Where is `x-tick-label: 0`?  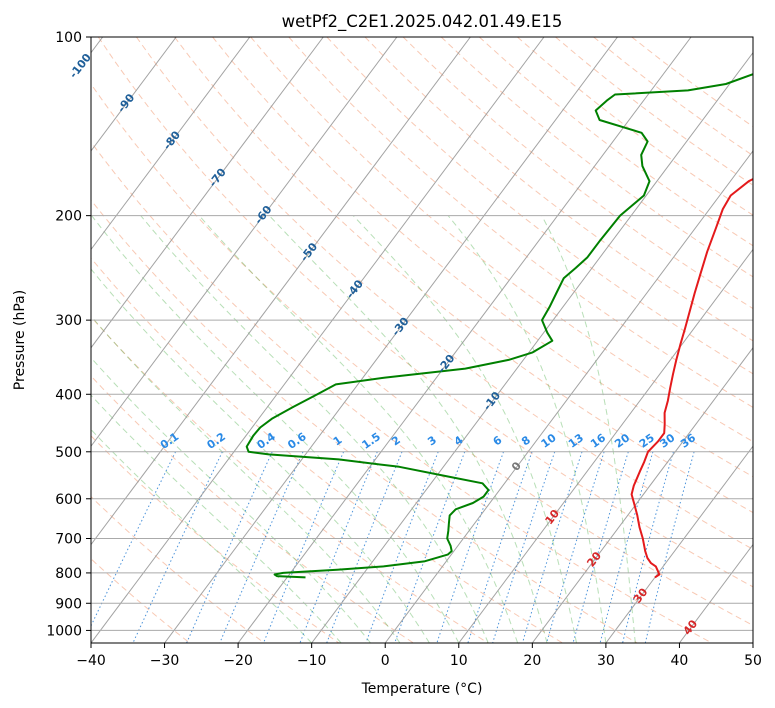
x-tick-label: 0 is located at coordinates (385, 661).